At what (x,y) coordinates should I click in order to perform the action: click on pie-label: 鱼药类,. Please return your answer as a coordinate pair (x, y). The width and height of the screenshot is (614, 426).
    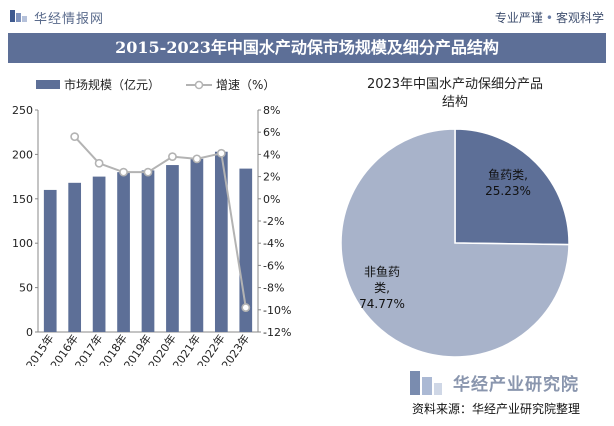
    Looking at the image, I should click on (508, 175).